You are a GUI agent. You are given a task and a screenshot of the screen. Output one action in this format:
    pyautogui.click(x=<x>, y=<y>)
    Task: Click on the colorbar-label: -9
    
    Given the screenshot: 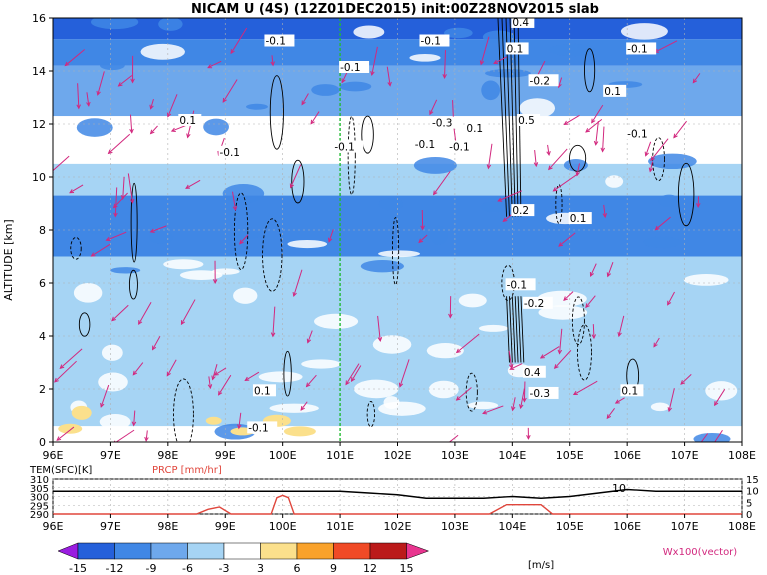 What is the action you would take?
    pyautogui.click(x=151, y=568)
    